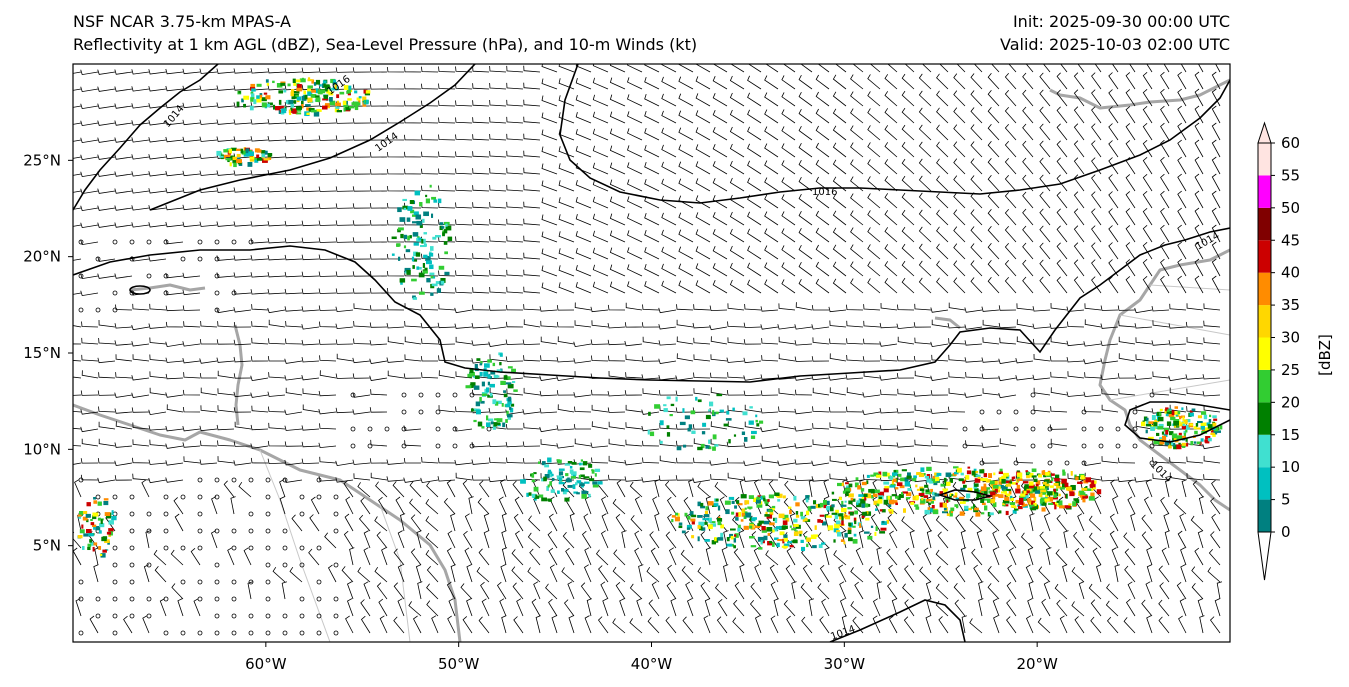 The width and height of the screenshot is (1349, 687). I want to click on colorbar-segment, so click(1264, 418).